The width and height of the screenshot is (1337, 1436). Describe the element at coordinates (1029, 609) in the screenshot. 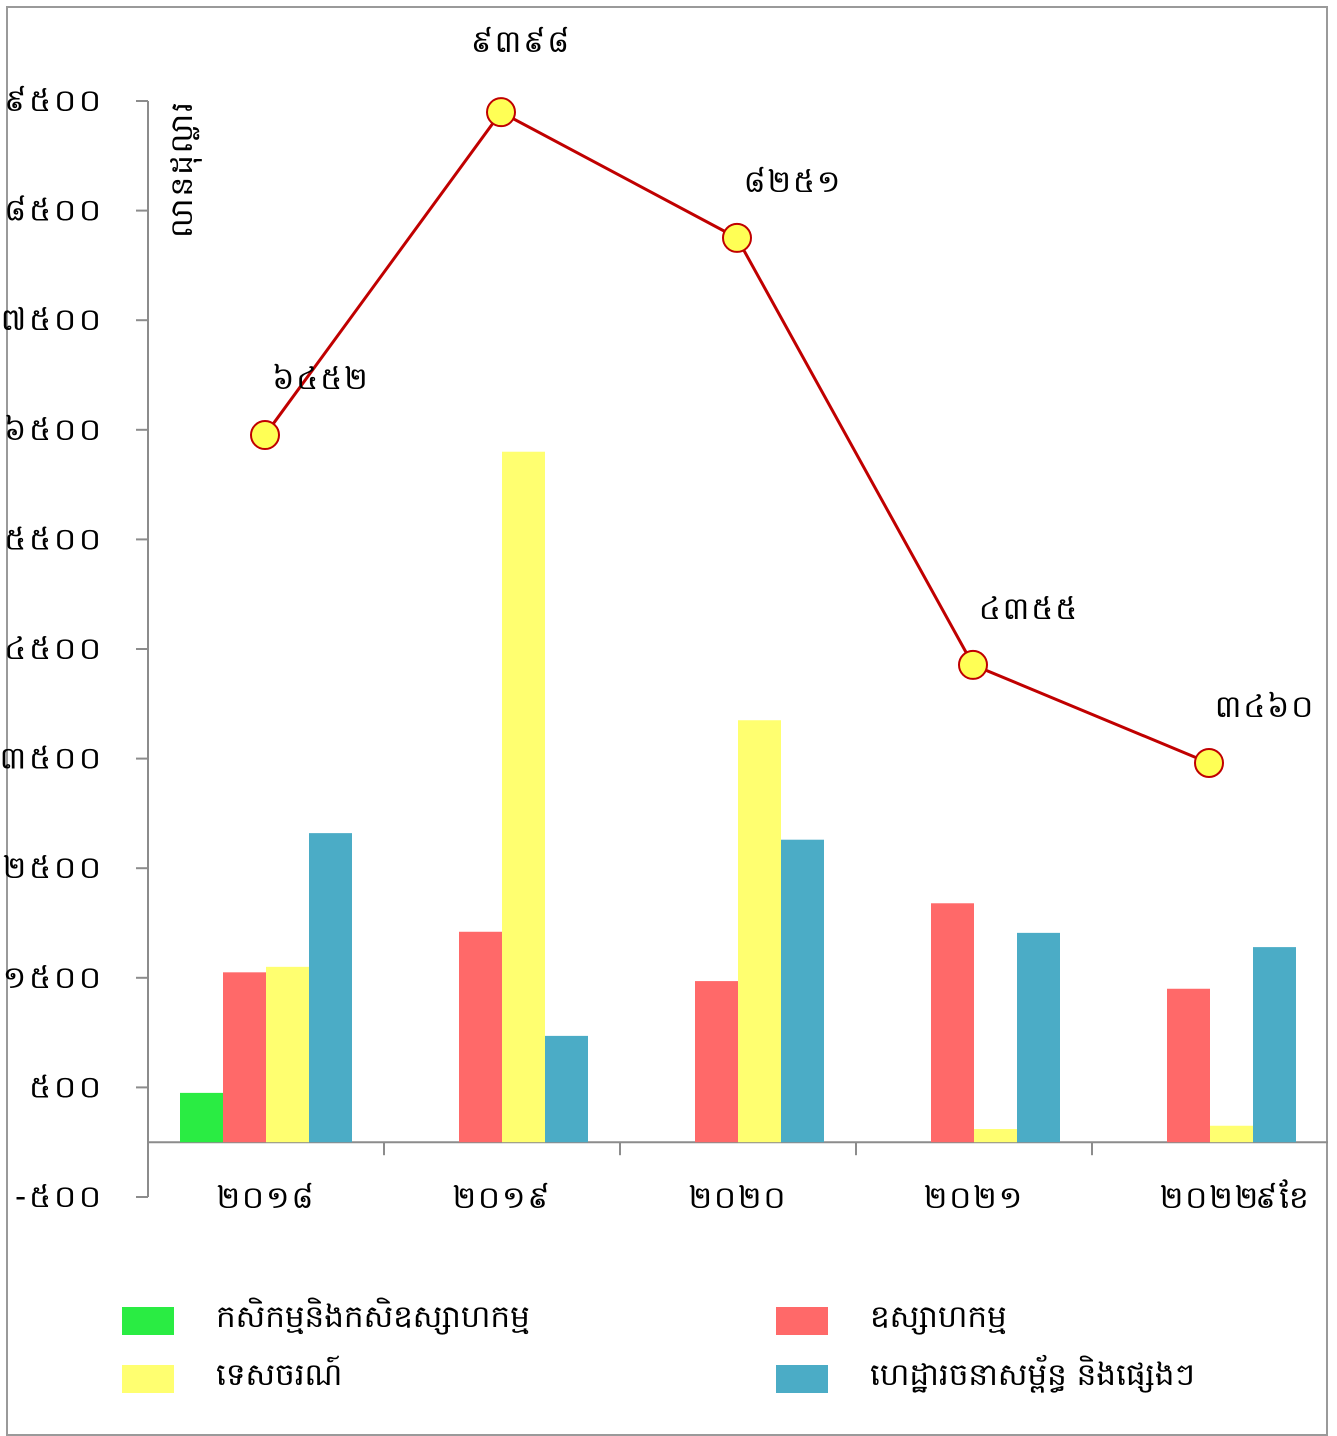

I see `line-data-label: ៤៣៥៥` at that location.